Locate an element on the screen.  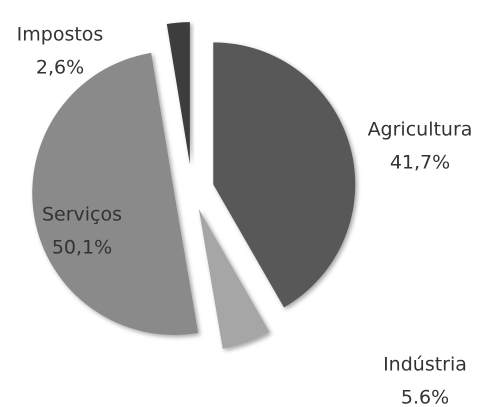
slice-label: Serviços is located at coordinates (82, 215).